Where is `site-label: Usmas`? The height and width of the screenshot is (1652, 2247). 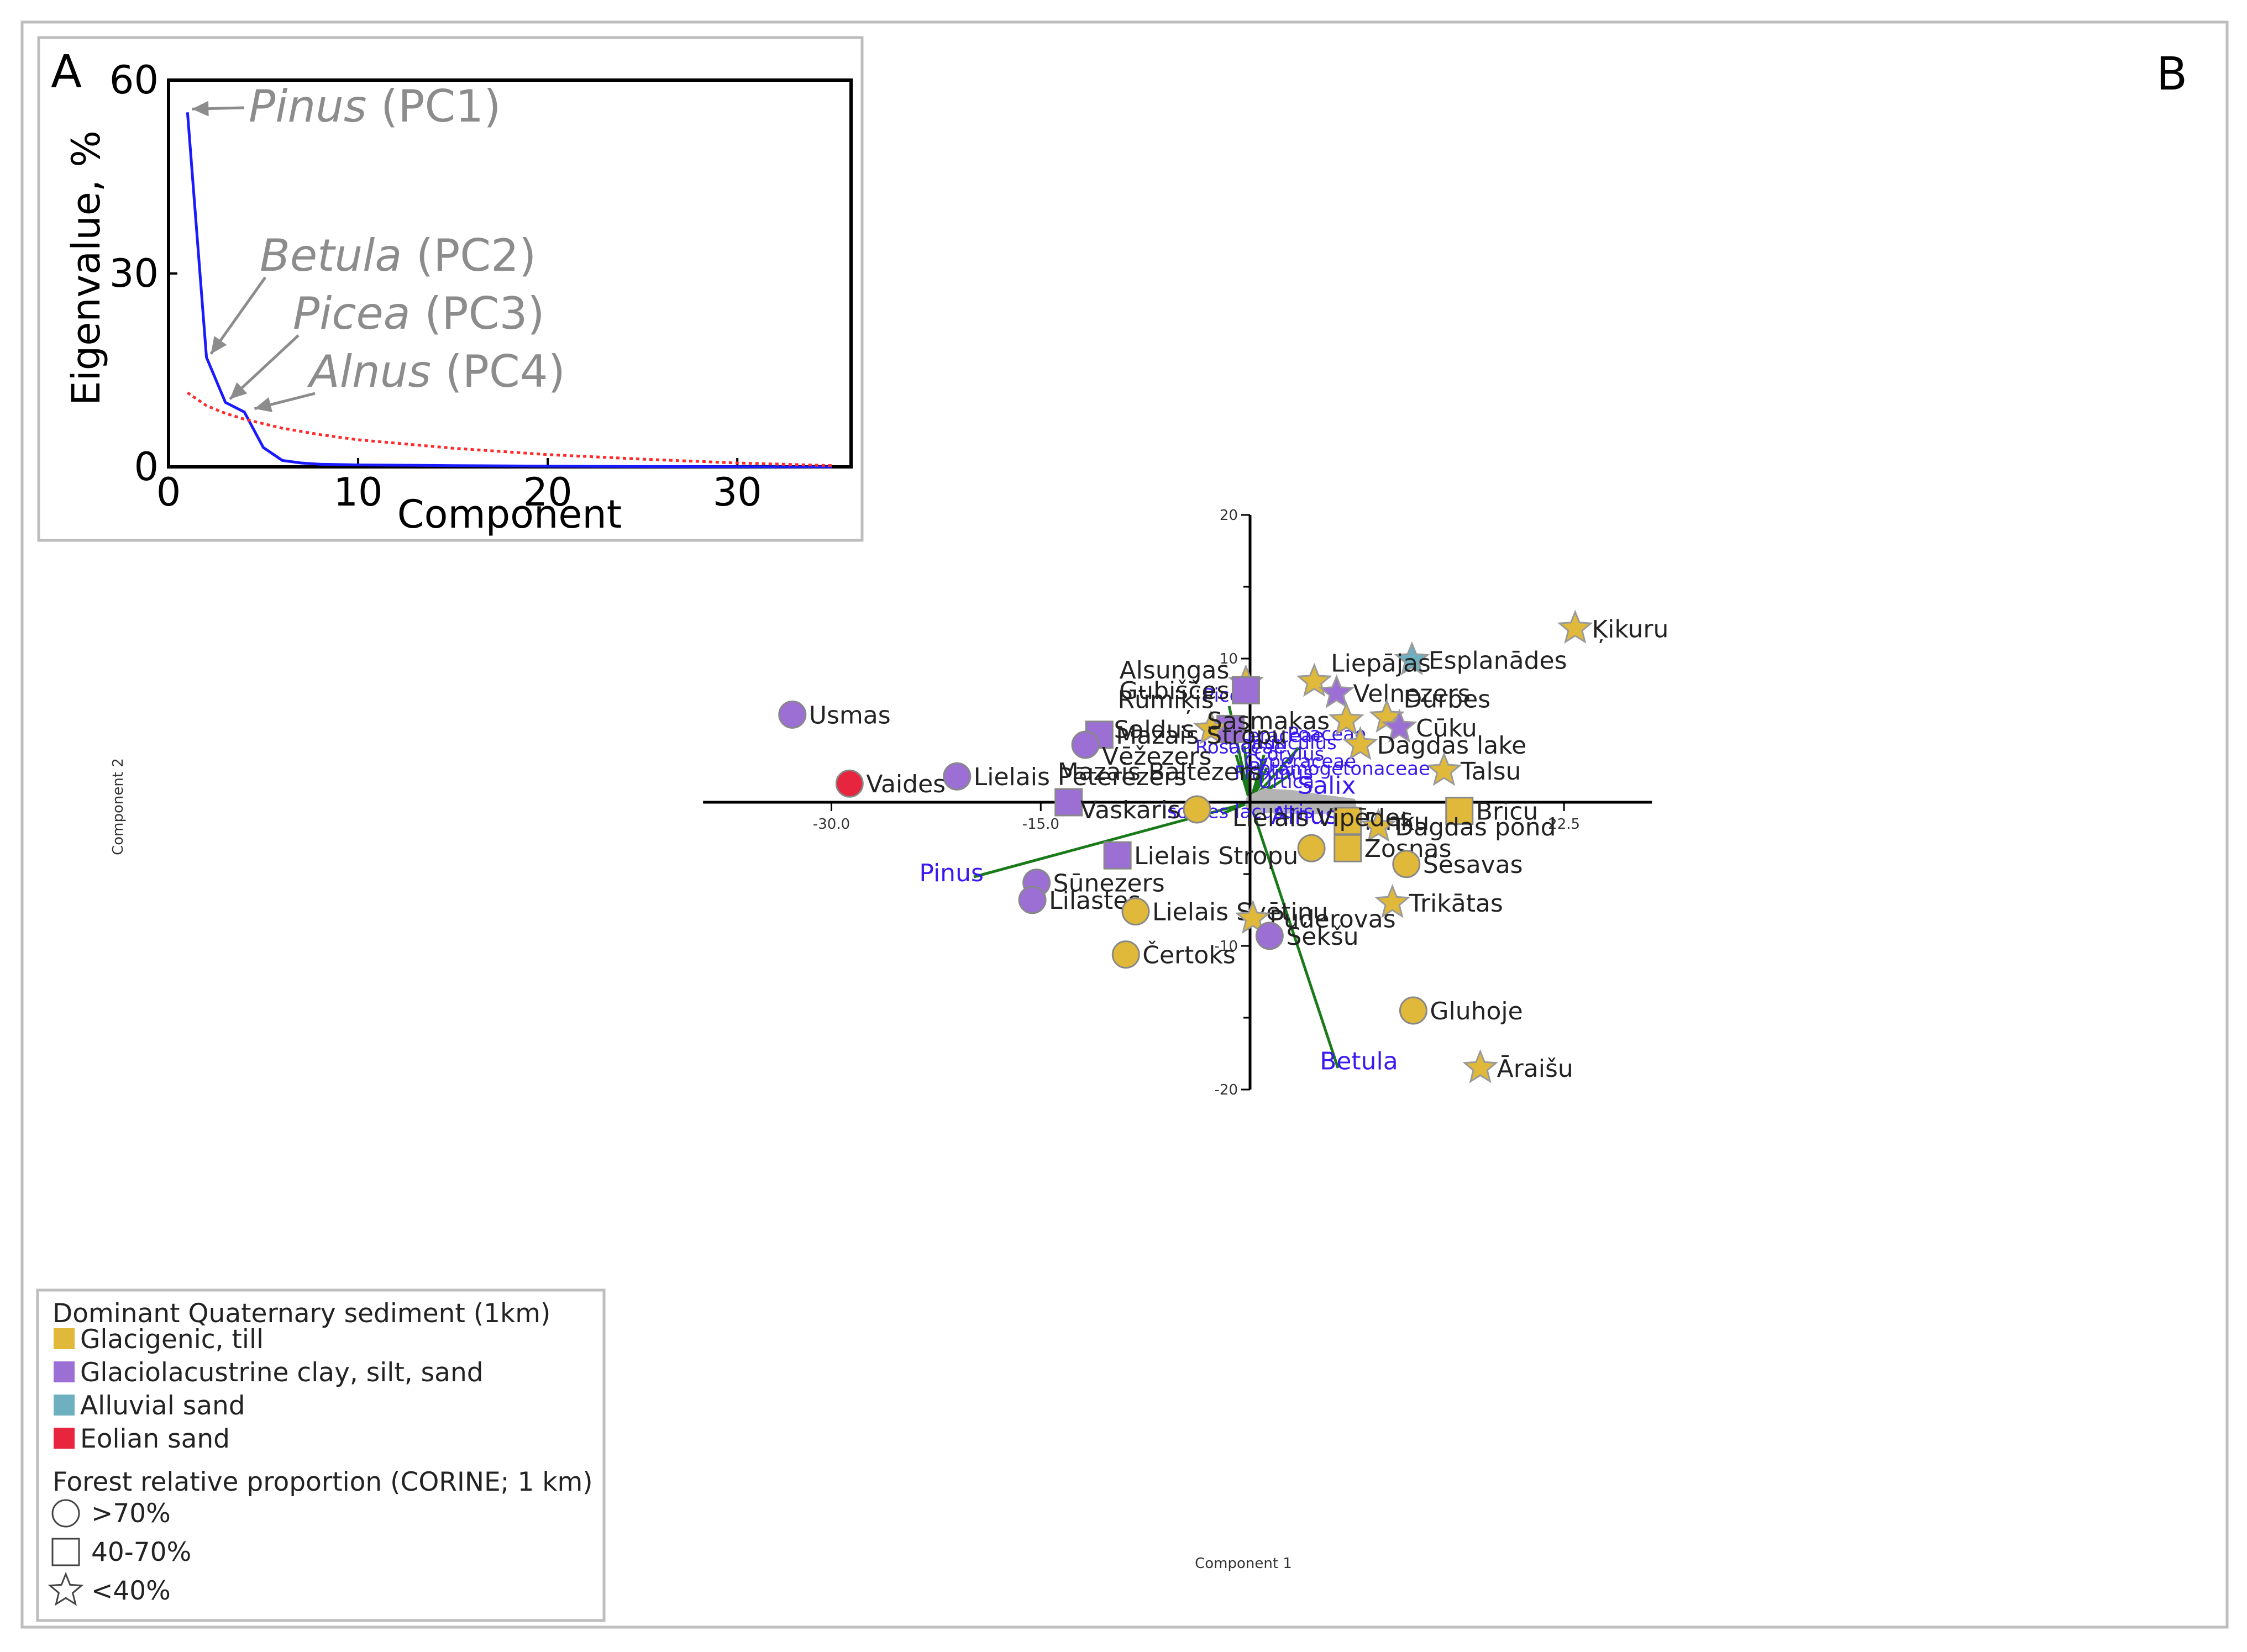
site-label: Usmas is located at coordinates (850, 715).